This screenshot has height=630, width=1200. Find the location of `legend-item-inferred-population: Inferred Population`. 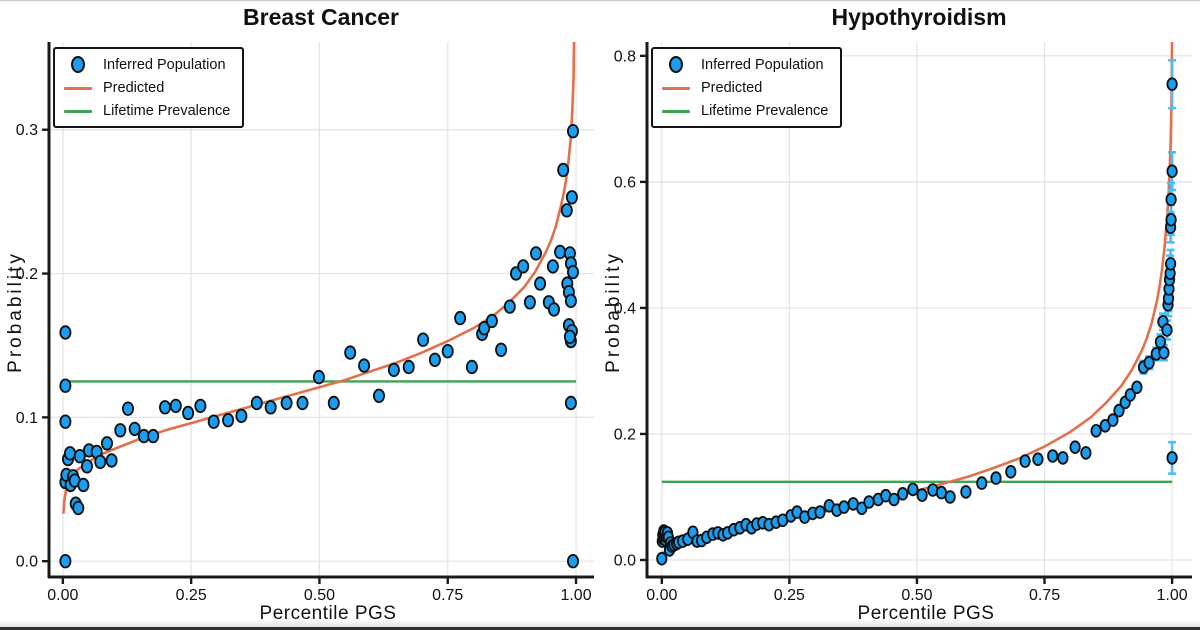

legend-item-inferred-population: Inferred Population is located at coordinates (744, 64).